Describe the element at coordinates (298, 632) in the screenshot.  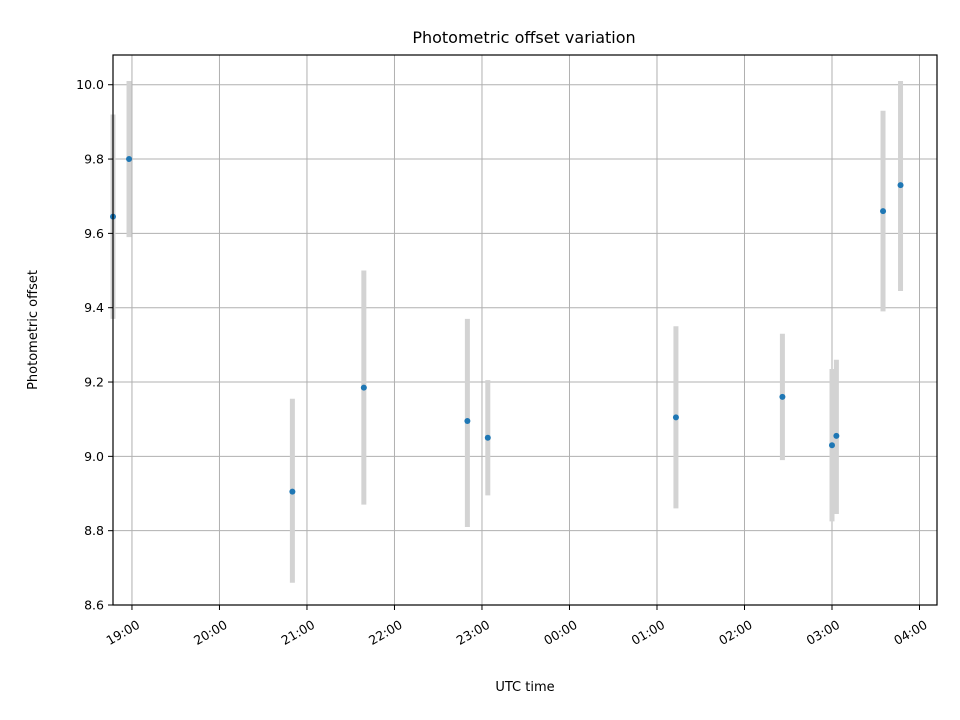
I see `x-tick-label: 21:00` at that location.